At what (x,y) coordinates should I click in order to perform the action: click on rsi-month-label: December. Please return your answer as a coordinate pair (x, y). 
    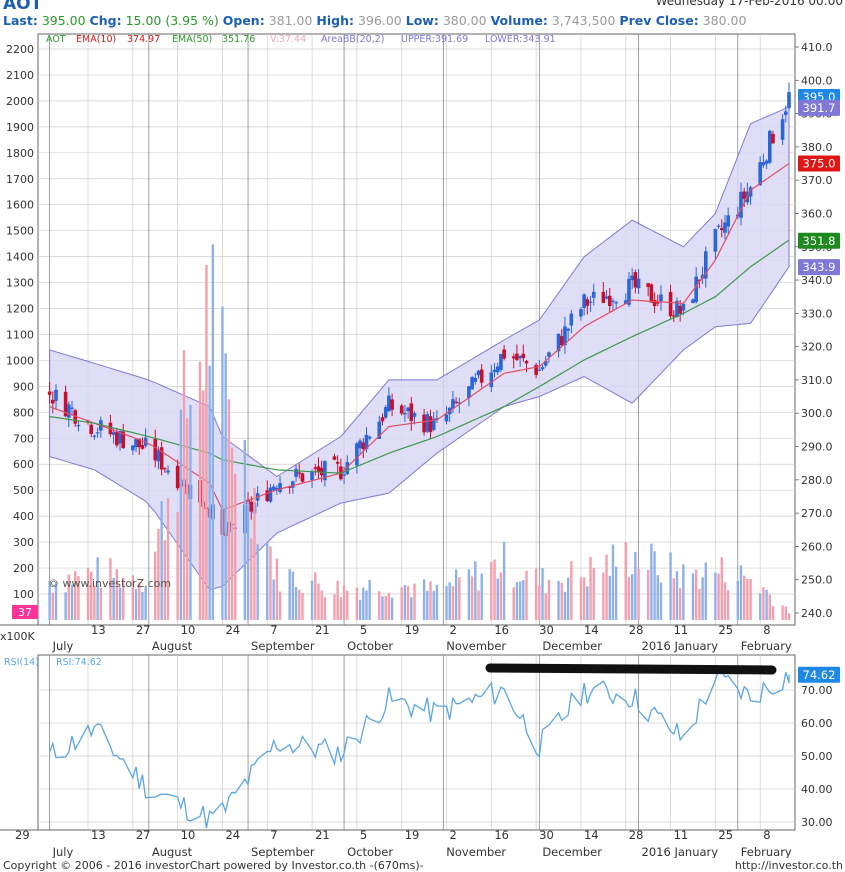
    Looking at the image, I should click on (572, 851).